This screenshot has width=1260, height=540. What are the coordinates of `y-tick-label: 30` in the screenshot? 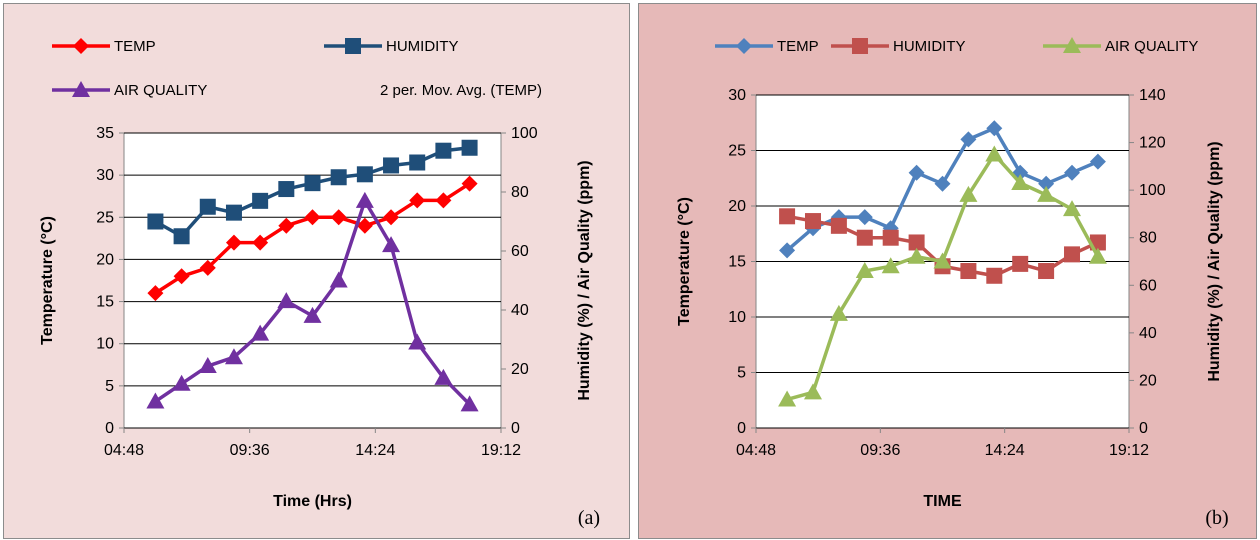 It's located at (737, 95).